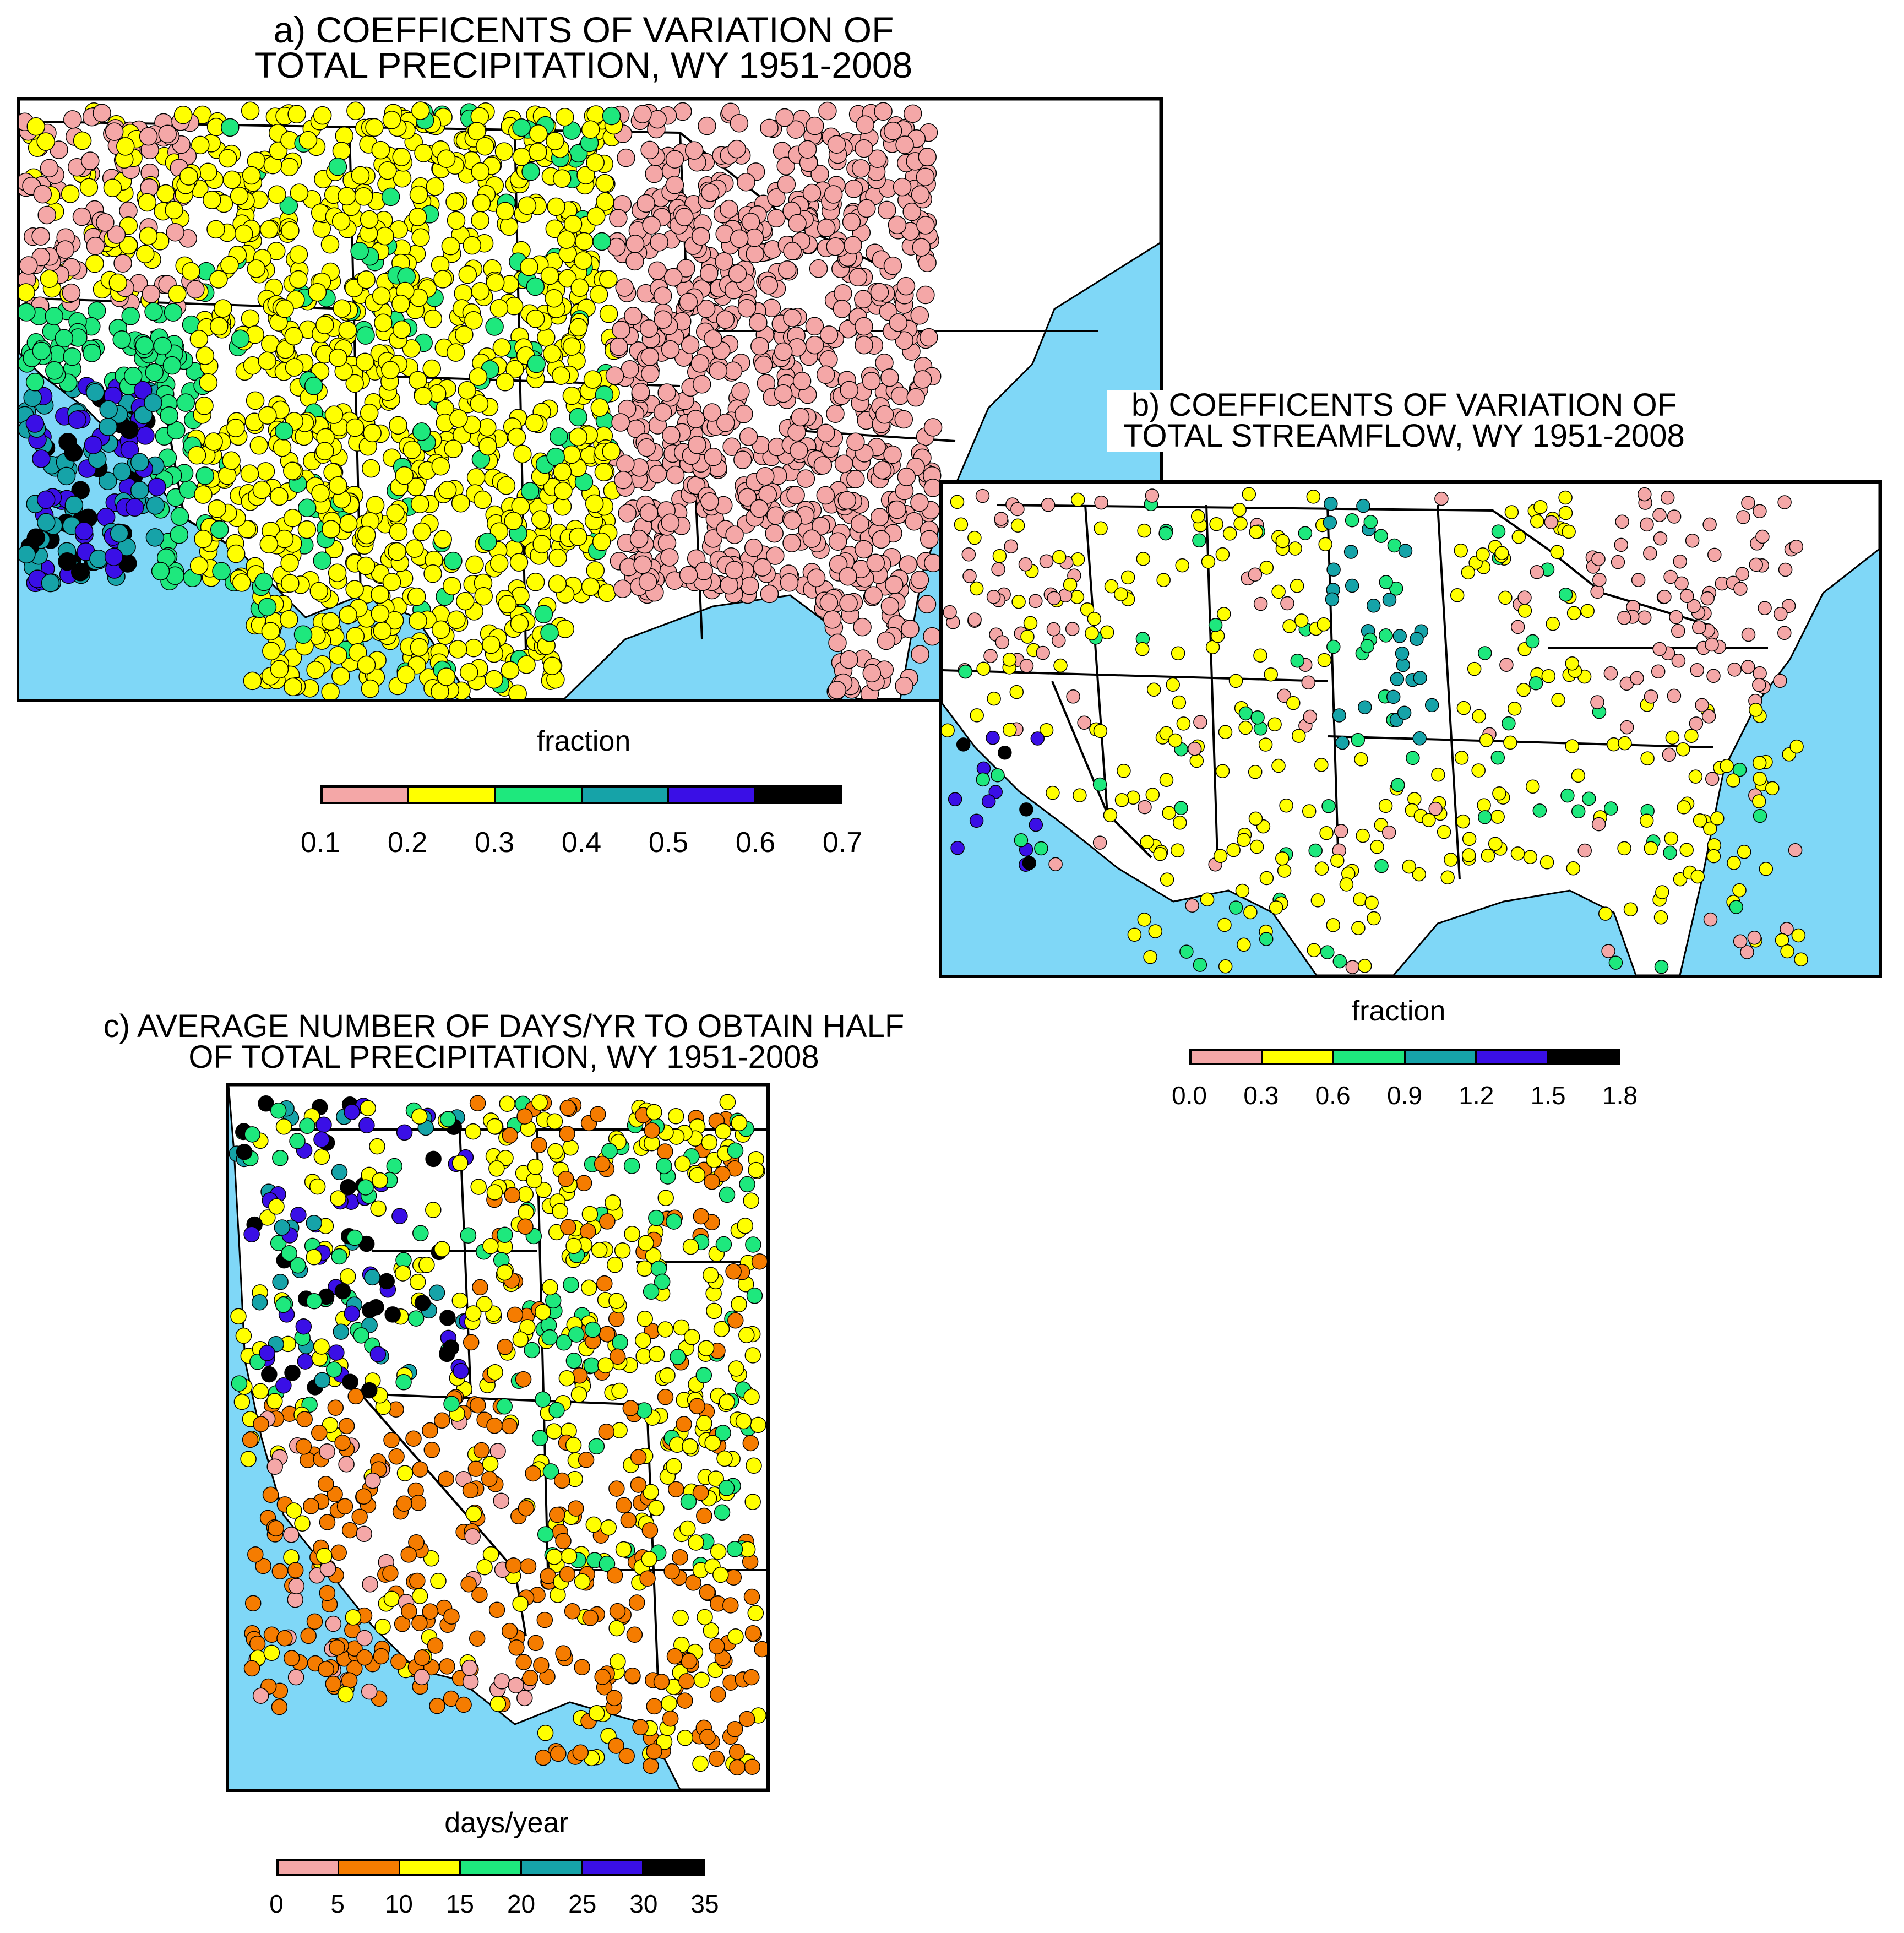 This screenshot has height=1933, width=1904. What do you see at coordinates (1410, 729) in the screenshot?
I see `panel-b-map` at bounding box center [1410, 729].